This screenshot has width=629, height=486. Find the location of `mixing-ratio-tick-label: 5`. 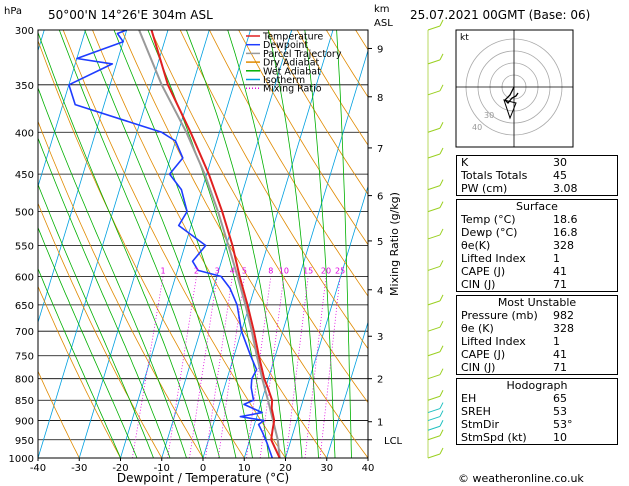

mixing-ratio-tick-label: 5 is located at coordinates (244, 270).